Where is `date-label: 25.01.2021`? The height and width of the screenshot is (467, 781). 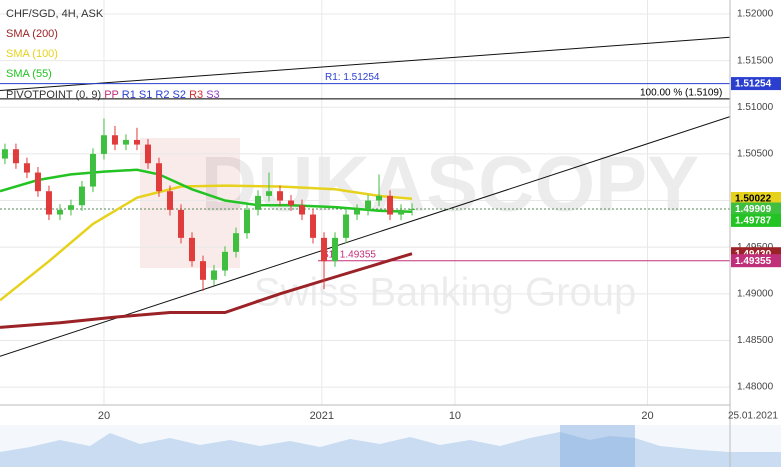
date-label: 25.01.2021 is located at coordinates (753, 416).